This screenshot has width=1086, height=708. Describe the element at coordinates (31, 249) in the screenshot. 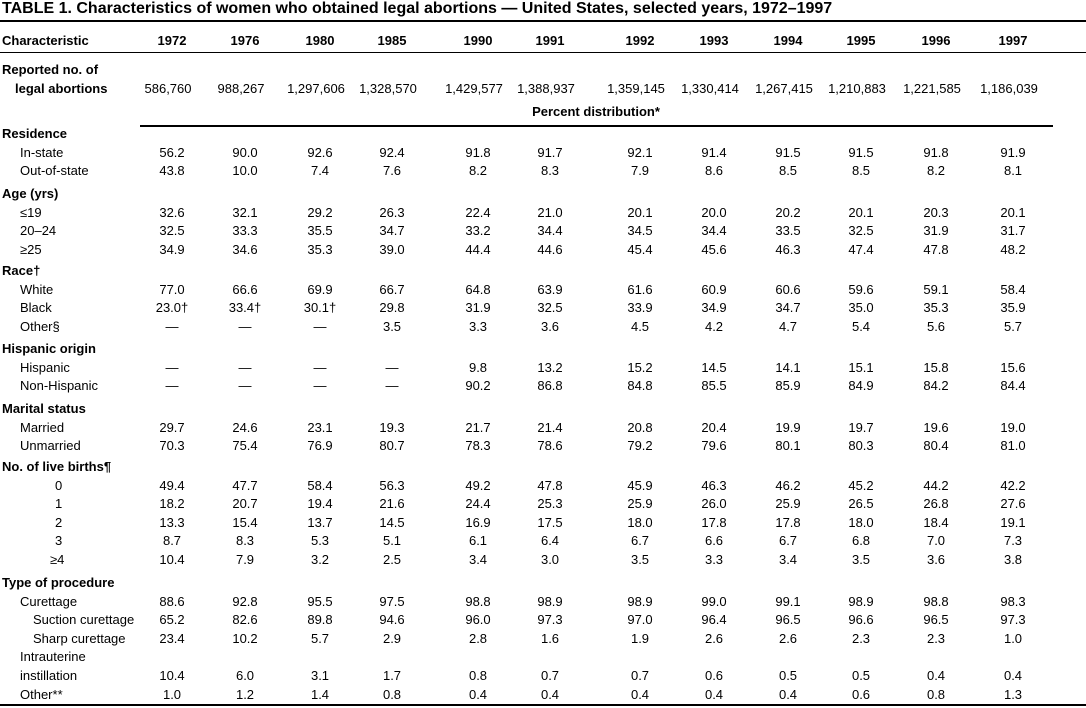

I see `row-label: ≥25` at that location.